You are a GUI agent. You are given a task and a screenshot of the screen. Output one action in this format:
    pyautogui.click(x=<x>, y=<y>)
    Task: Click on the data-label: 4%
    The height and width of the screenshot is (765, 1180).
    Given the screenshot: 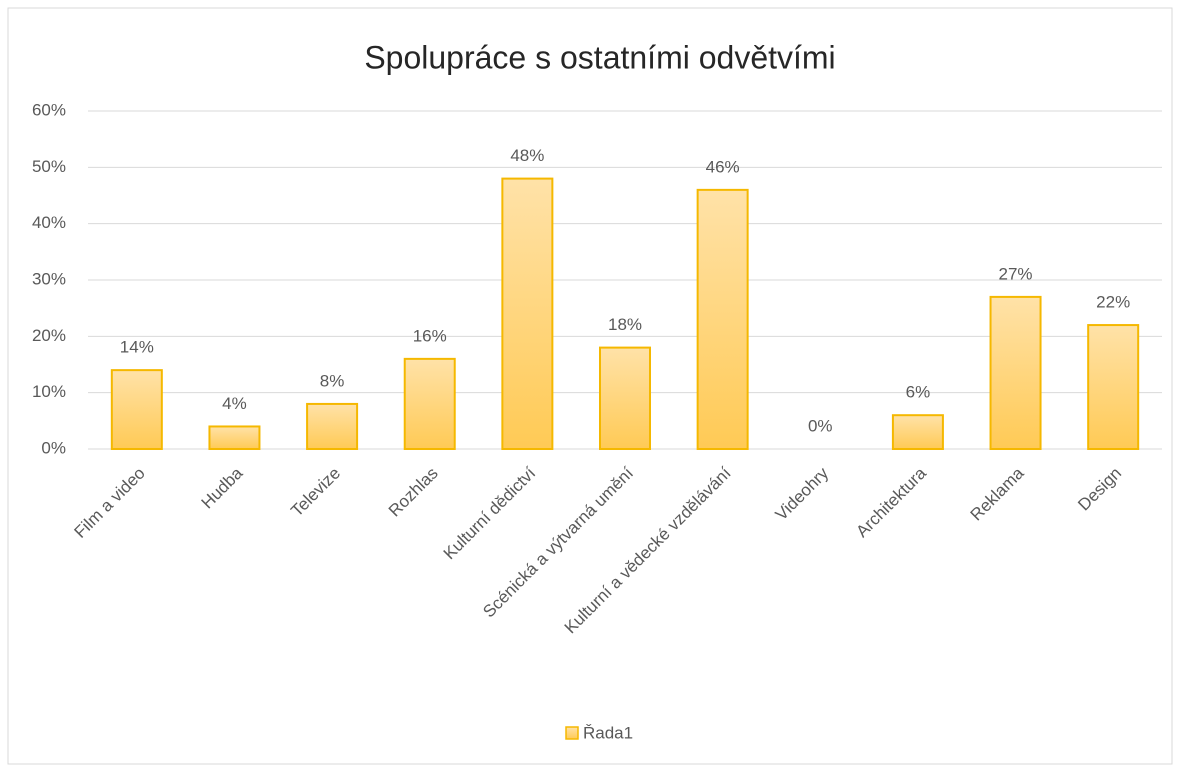 What is the action you would take?
    pyautogui.click(x=234, y=403)
    